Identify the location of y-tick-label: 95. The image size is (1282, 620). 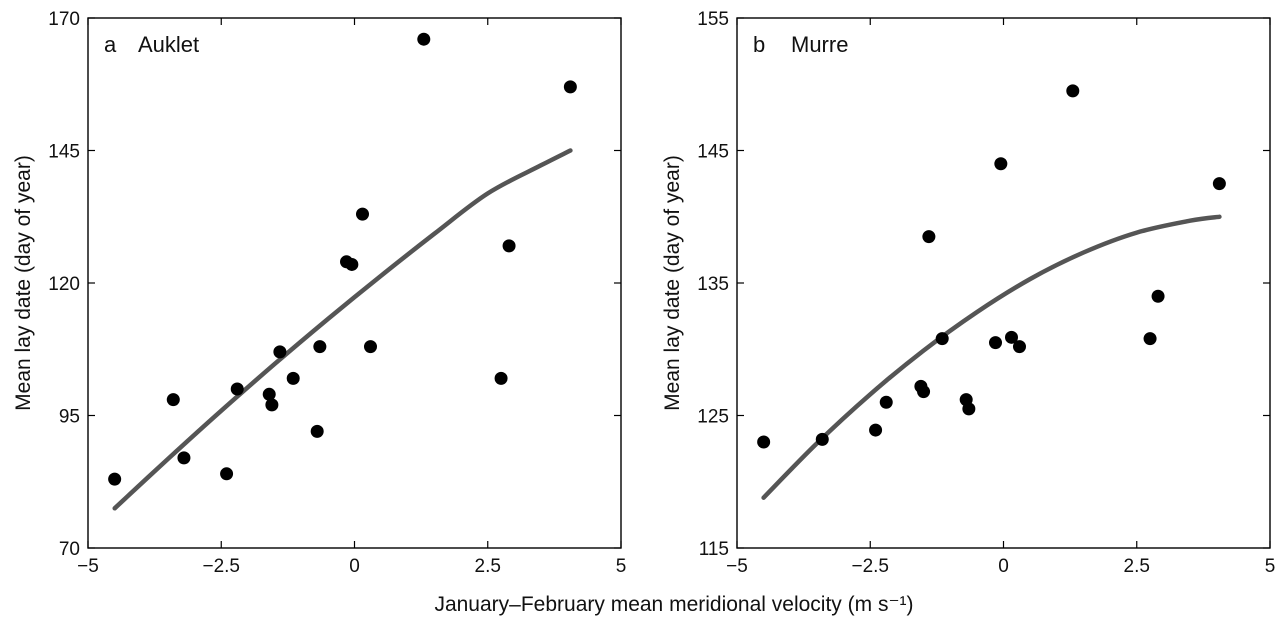
(69, 417).